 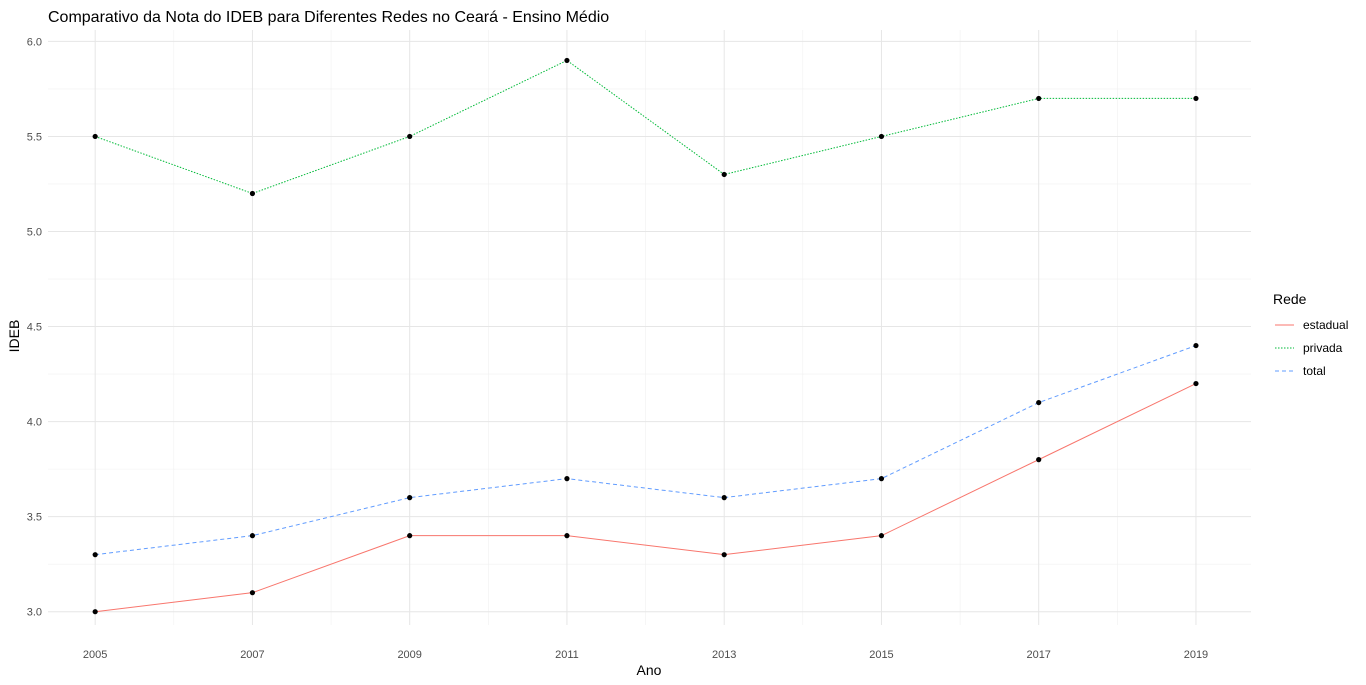 What do you see at coordinates (95, 655) in the screenshot?
I see `x-tick-label-2005: 2005` at bounding box center [95, 655].